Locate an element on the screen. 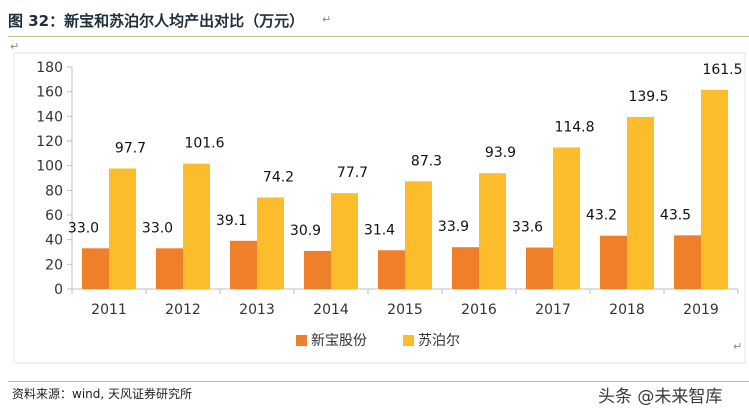 This screenshot has width=749, height=416. x-tick-label: 2012 is located at coordinates (183, 310).